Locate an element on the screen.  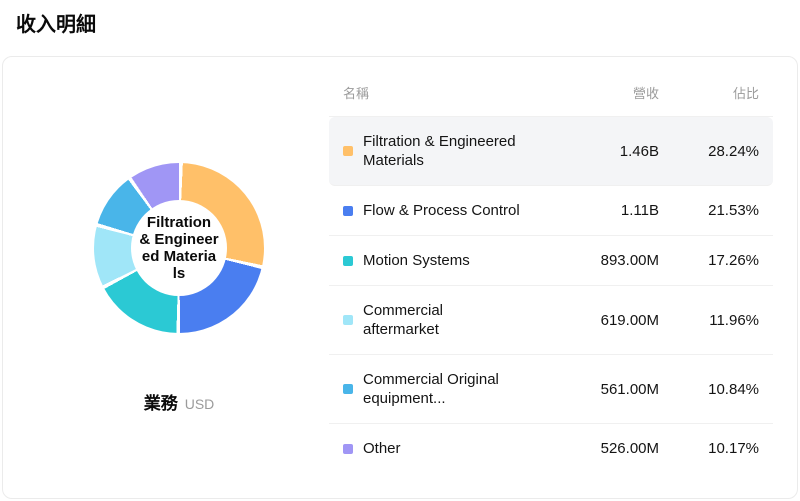
series-share: 17.26% is located at coordinates (733, 260).